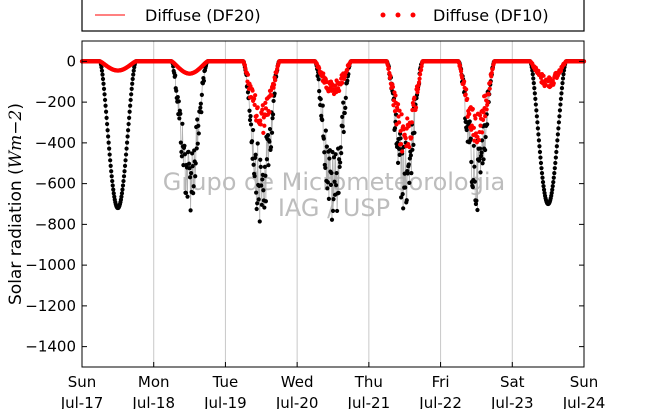 The width and height of the screenshot is (650, 409). I want to click on x-tick-label-day: Thu, so click(368, 382).